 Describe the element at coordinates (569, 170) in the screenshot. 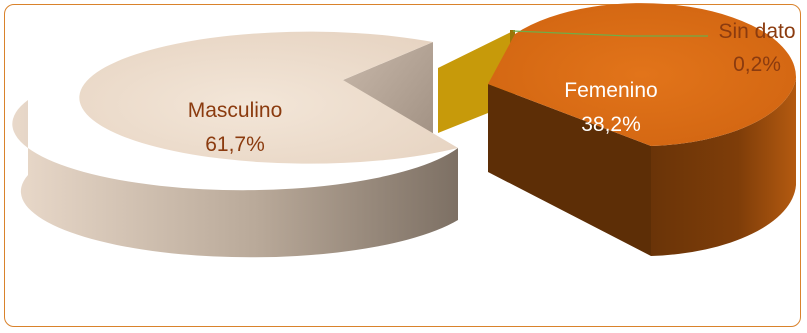

I see `slice-femenino-cut-face` at that location.